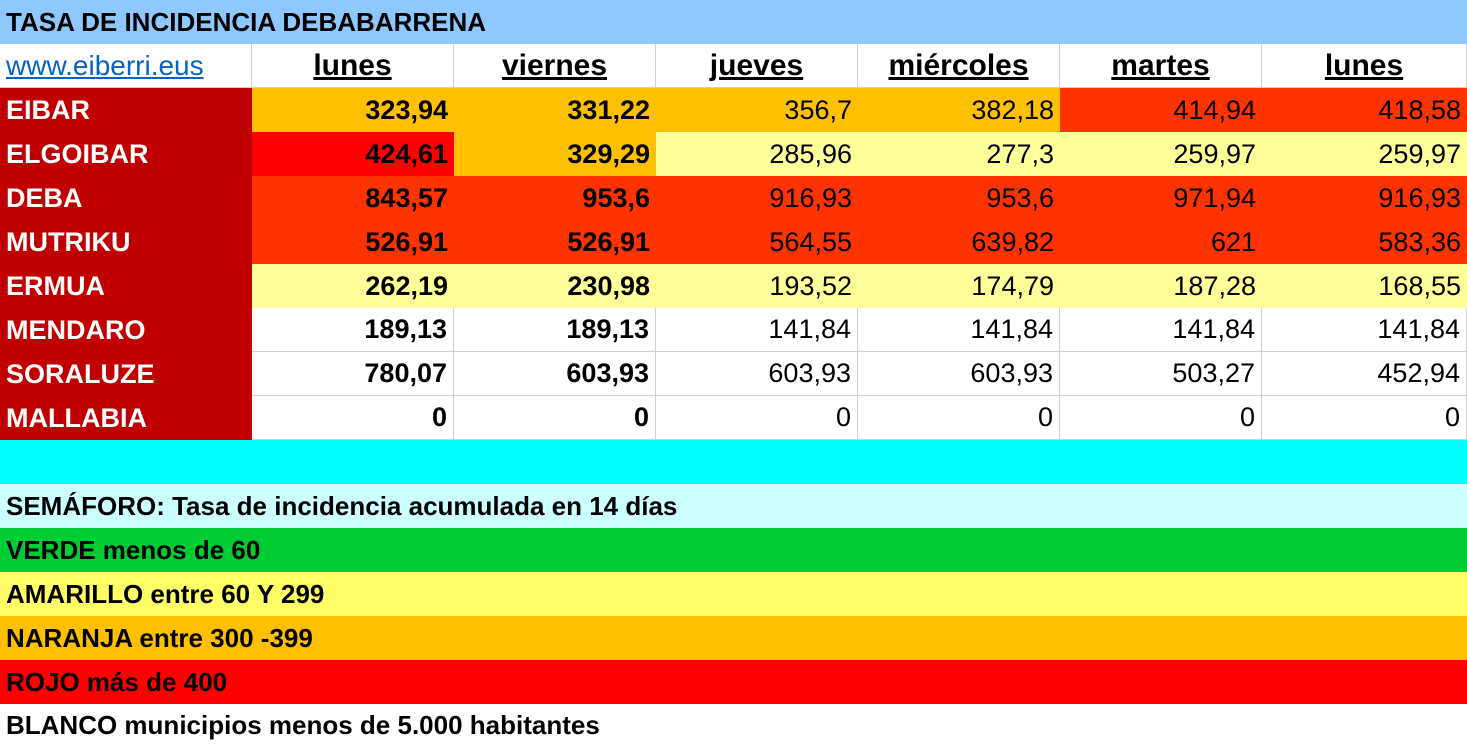 The height and width of the screenshot is (746, 1467). I want to click on legend-row: VERDE menos de 60, so click(733, 550).